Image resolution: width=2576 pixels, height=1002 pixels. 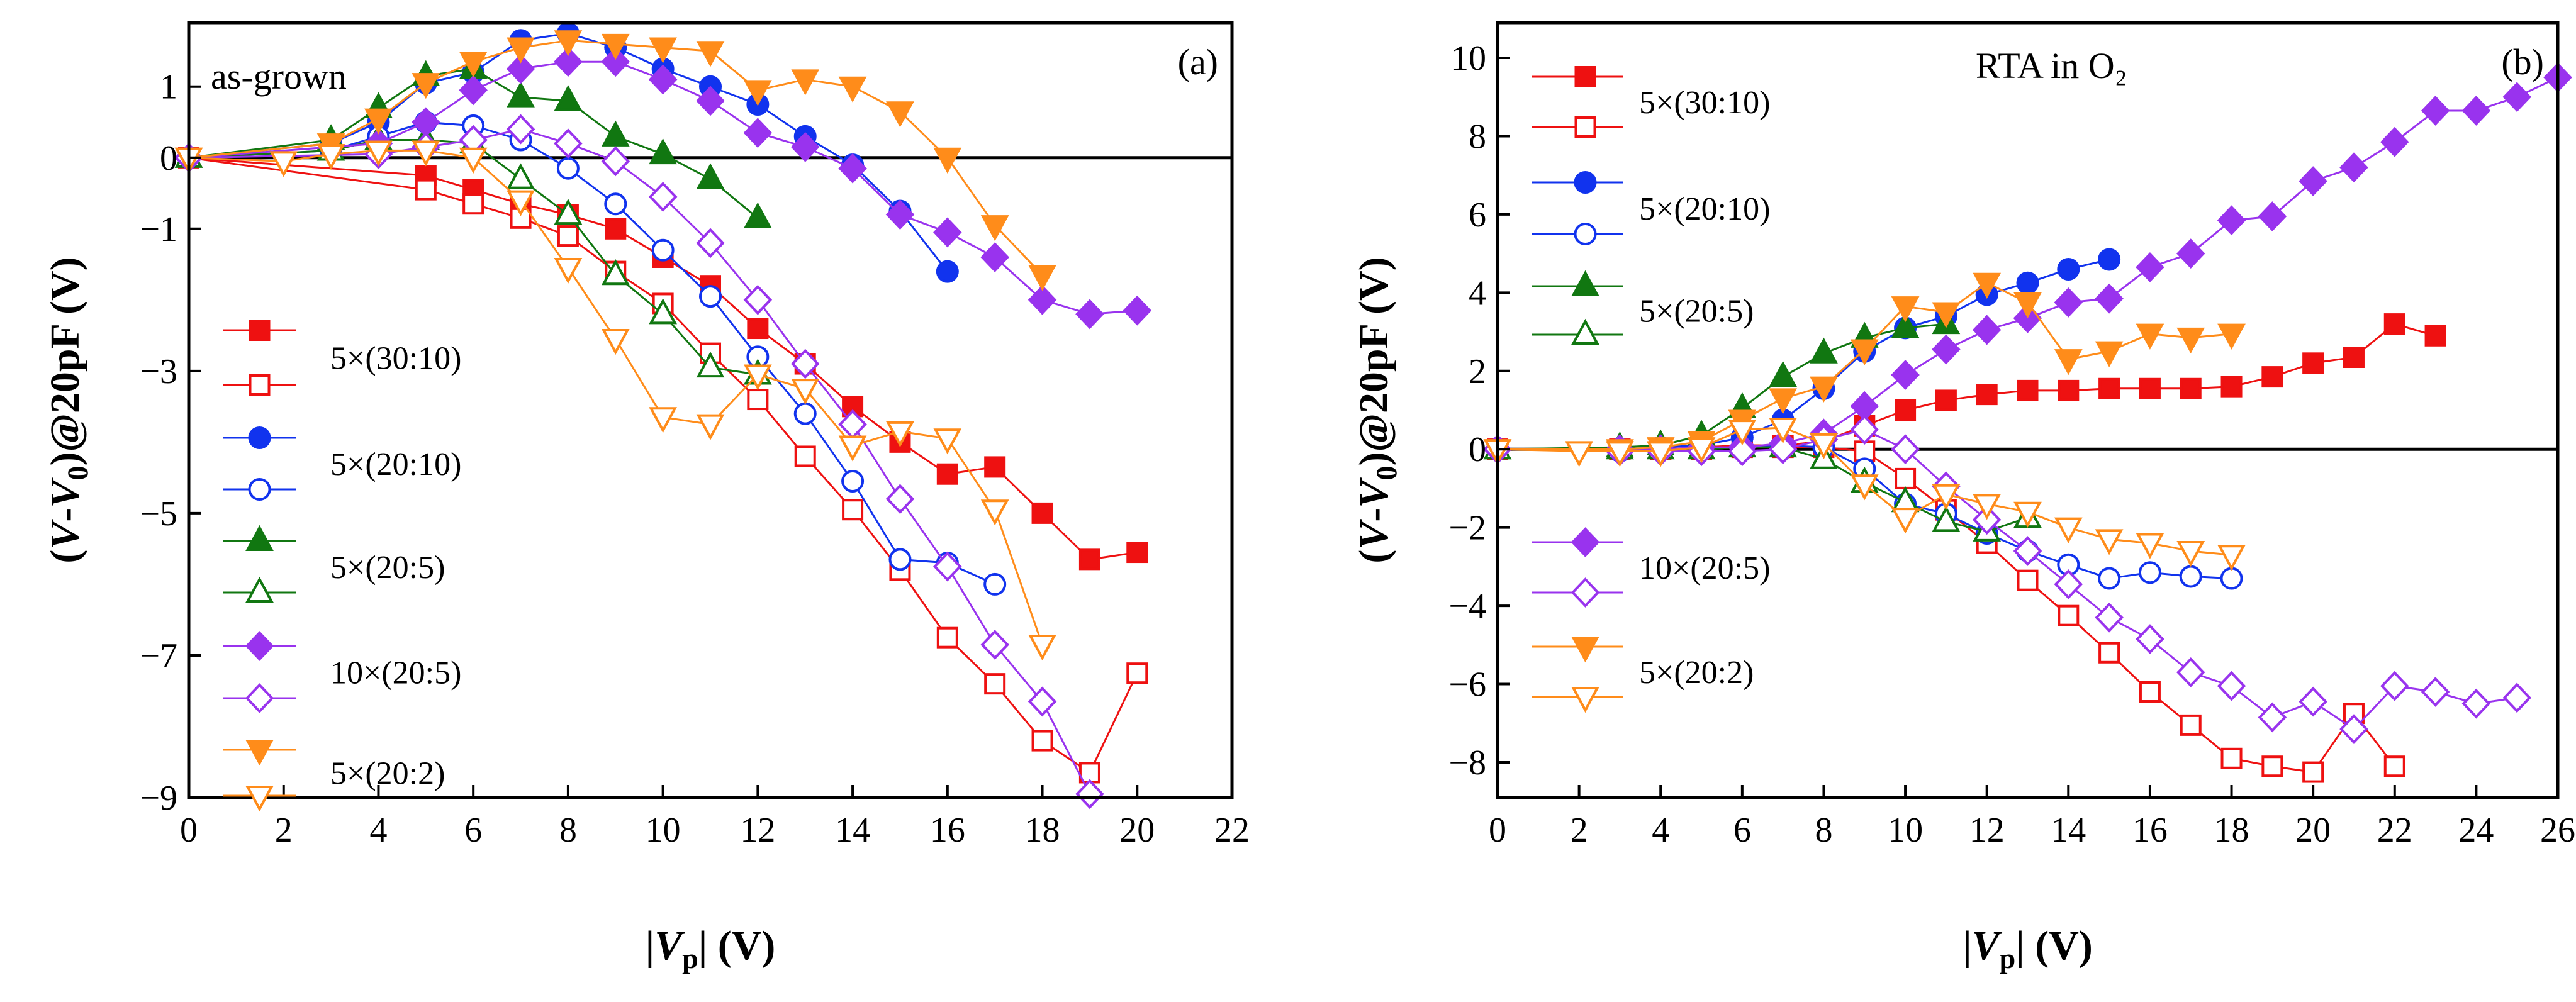 What do you see at coordinates (395, 673) in the screenshot?
I see `legend-label: 10×(20:5)` at bounding box center [395, 673].